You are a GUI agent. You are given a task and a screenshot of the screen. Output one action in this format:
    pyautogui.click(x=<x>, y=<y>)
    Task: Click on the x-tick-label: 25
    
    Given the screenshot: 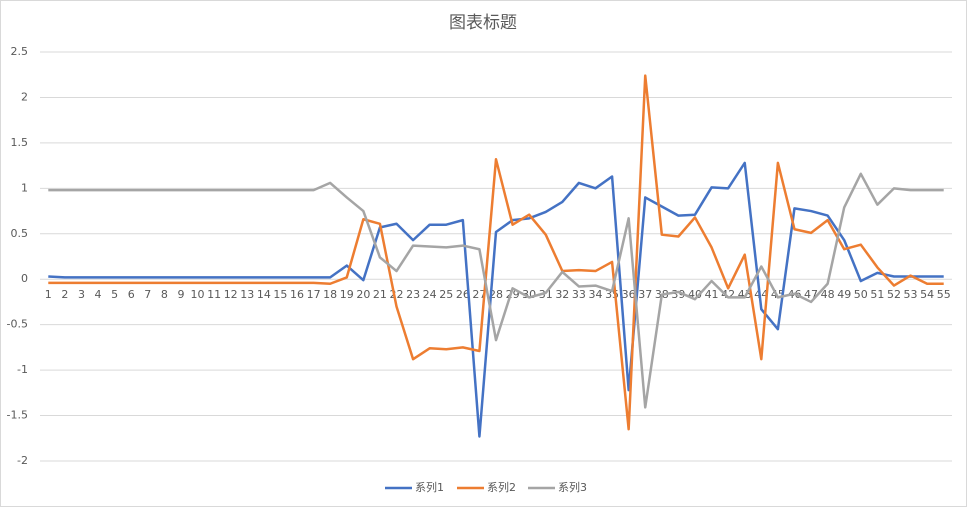 What is the action you would take?
    pyautogui.click(x=446, y=294)
    